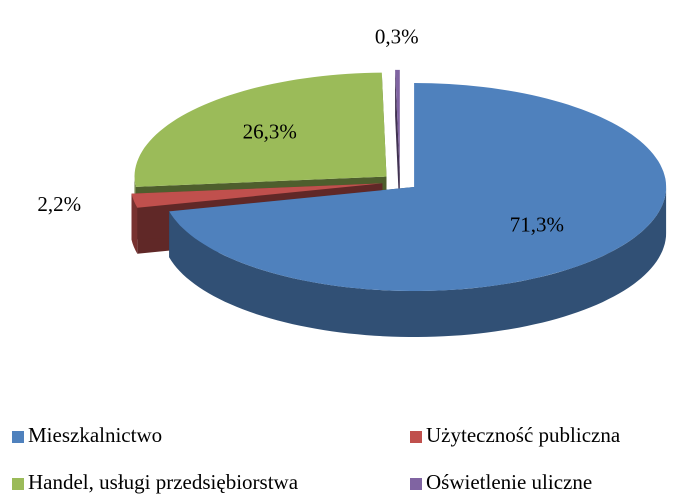 This screenshot has height=496, width=682. What do you see at coordinates (270, 132) in the screenshot?
I see `data-label: 26,3%` at bounding box center [270, 132].